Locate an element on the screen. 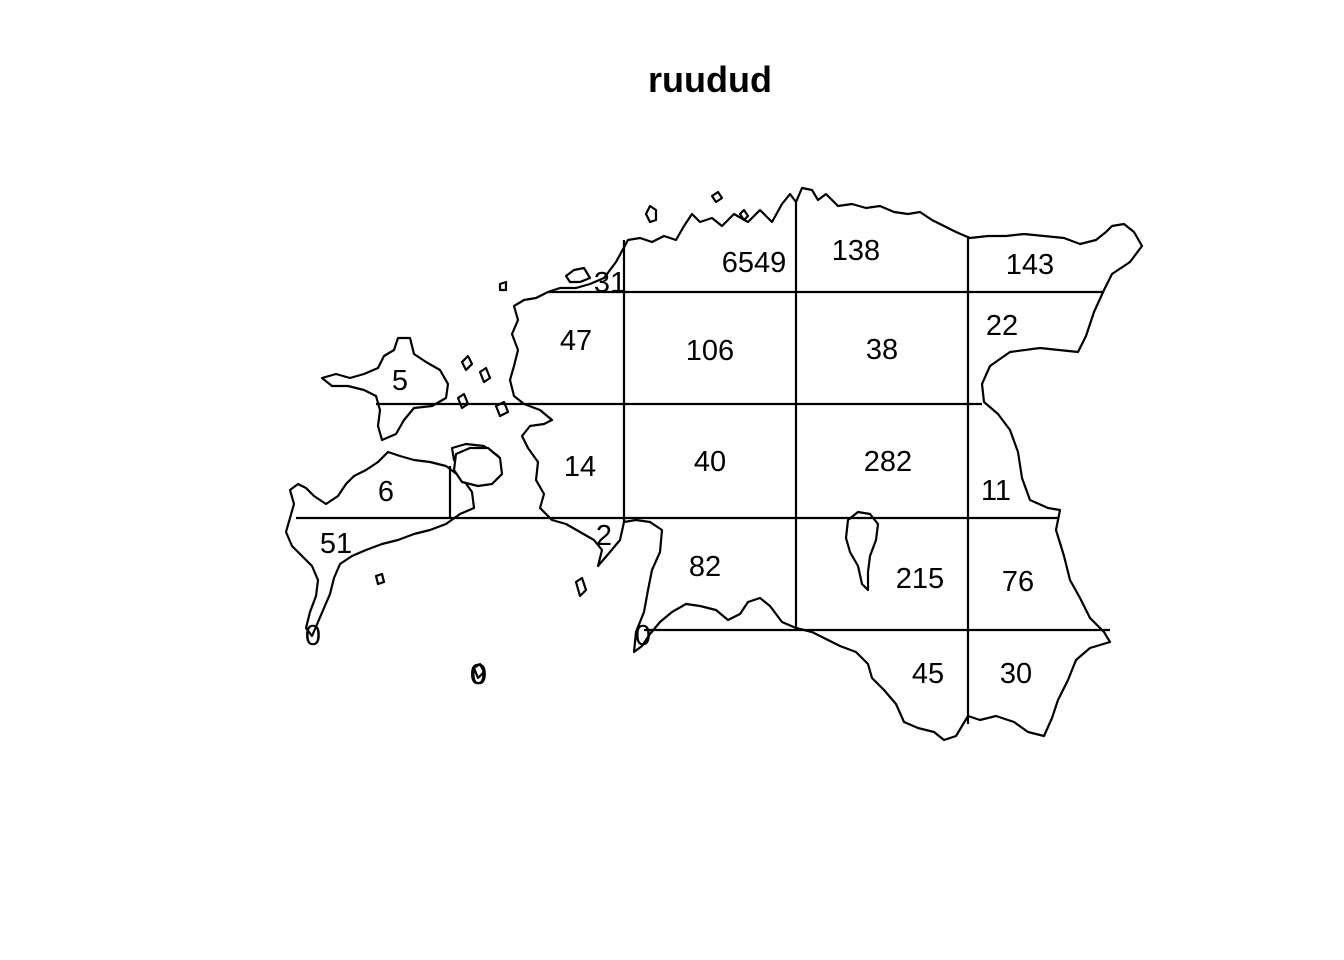 The image size is (1344, 960). cell-label: 47 is located at coordinates (576, 341).